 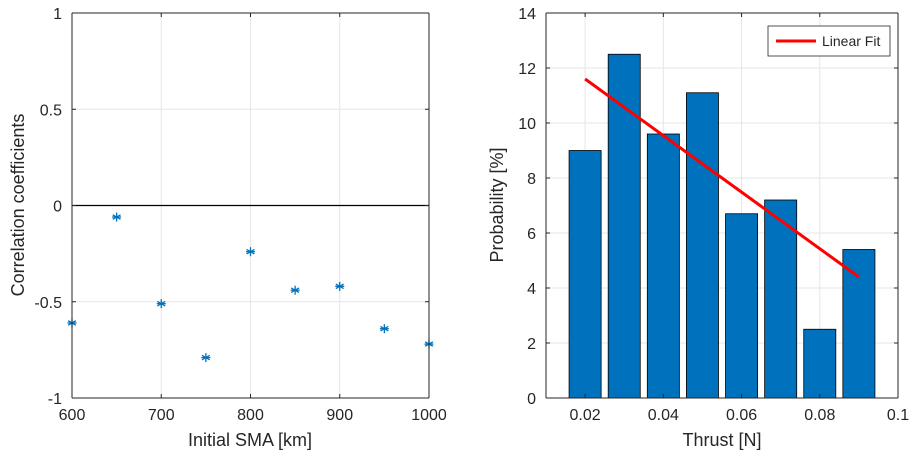 I want to click on x-tick-label: 0.04, so click(x=663, y=415).